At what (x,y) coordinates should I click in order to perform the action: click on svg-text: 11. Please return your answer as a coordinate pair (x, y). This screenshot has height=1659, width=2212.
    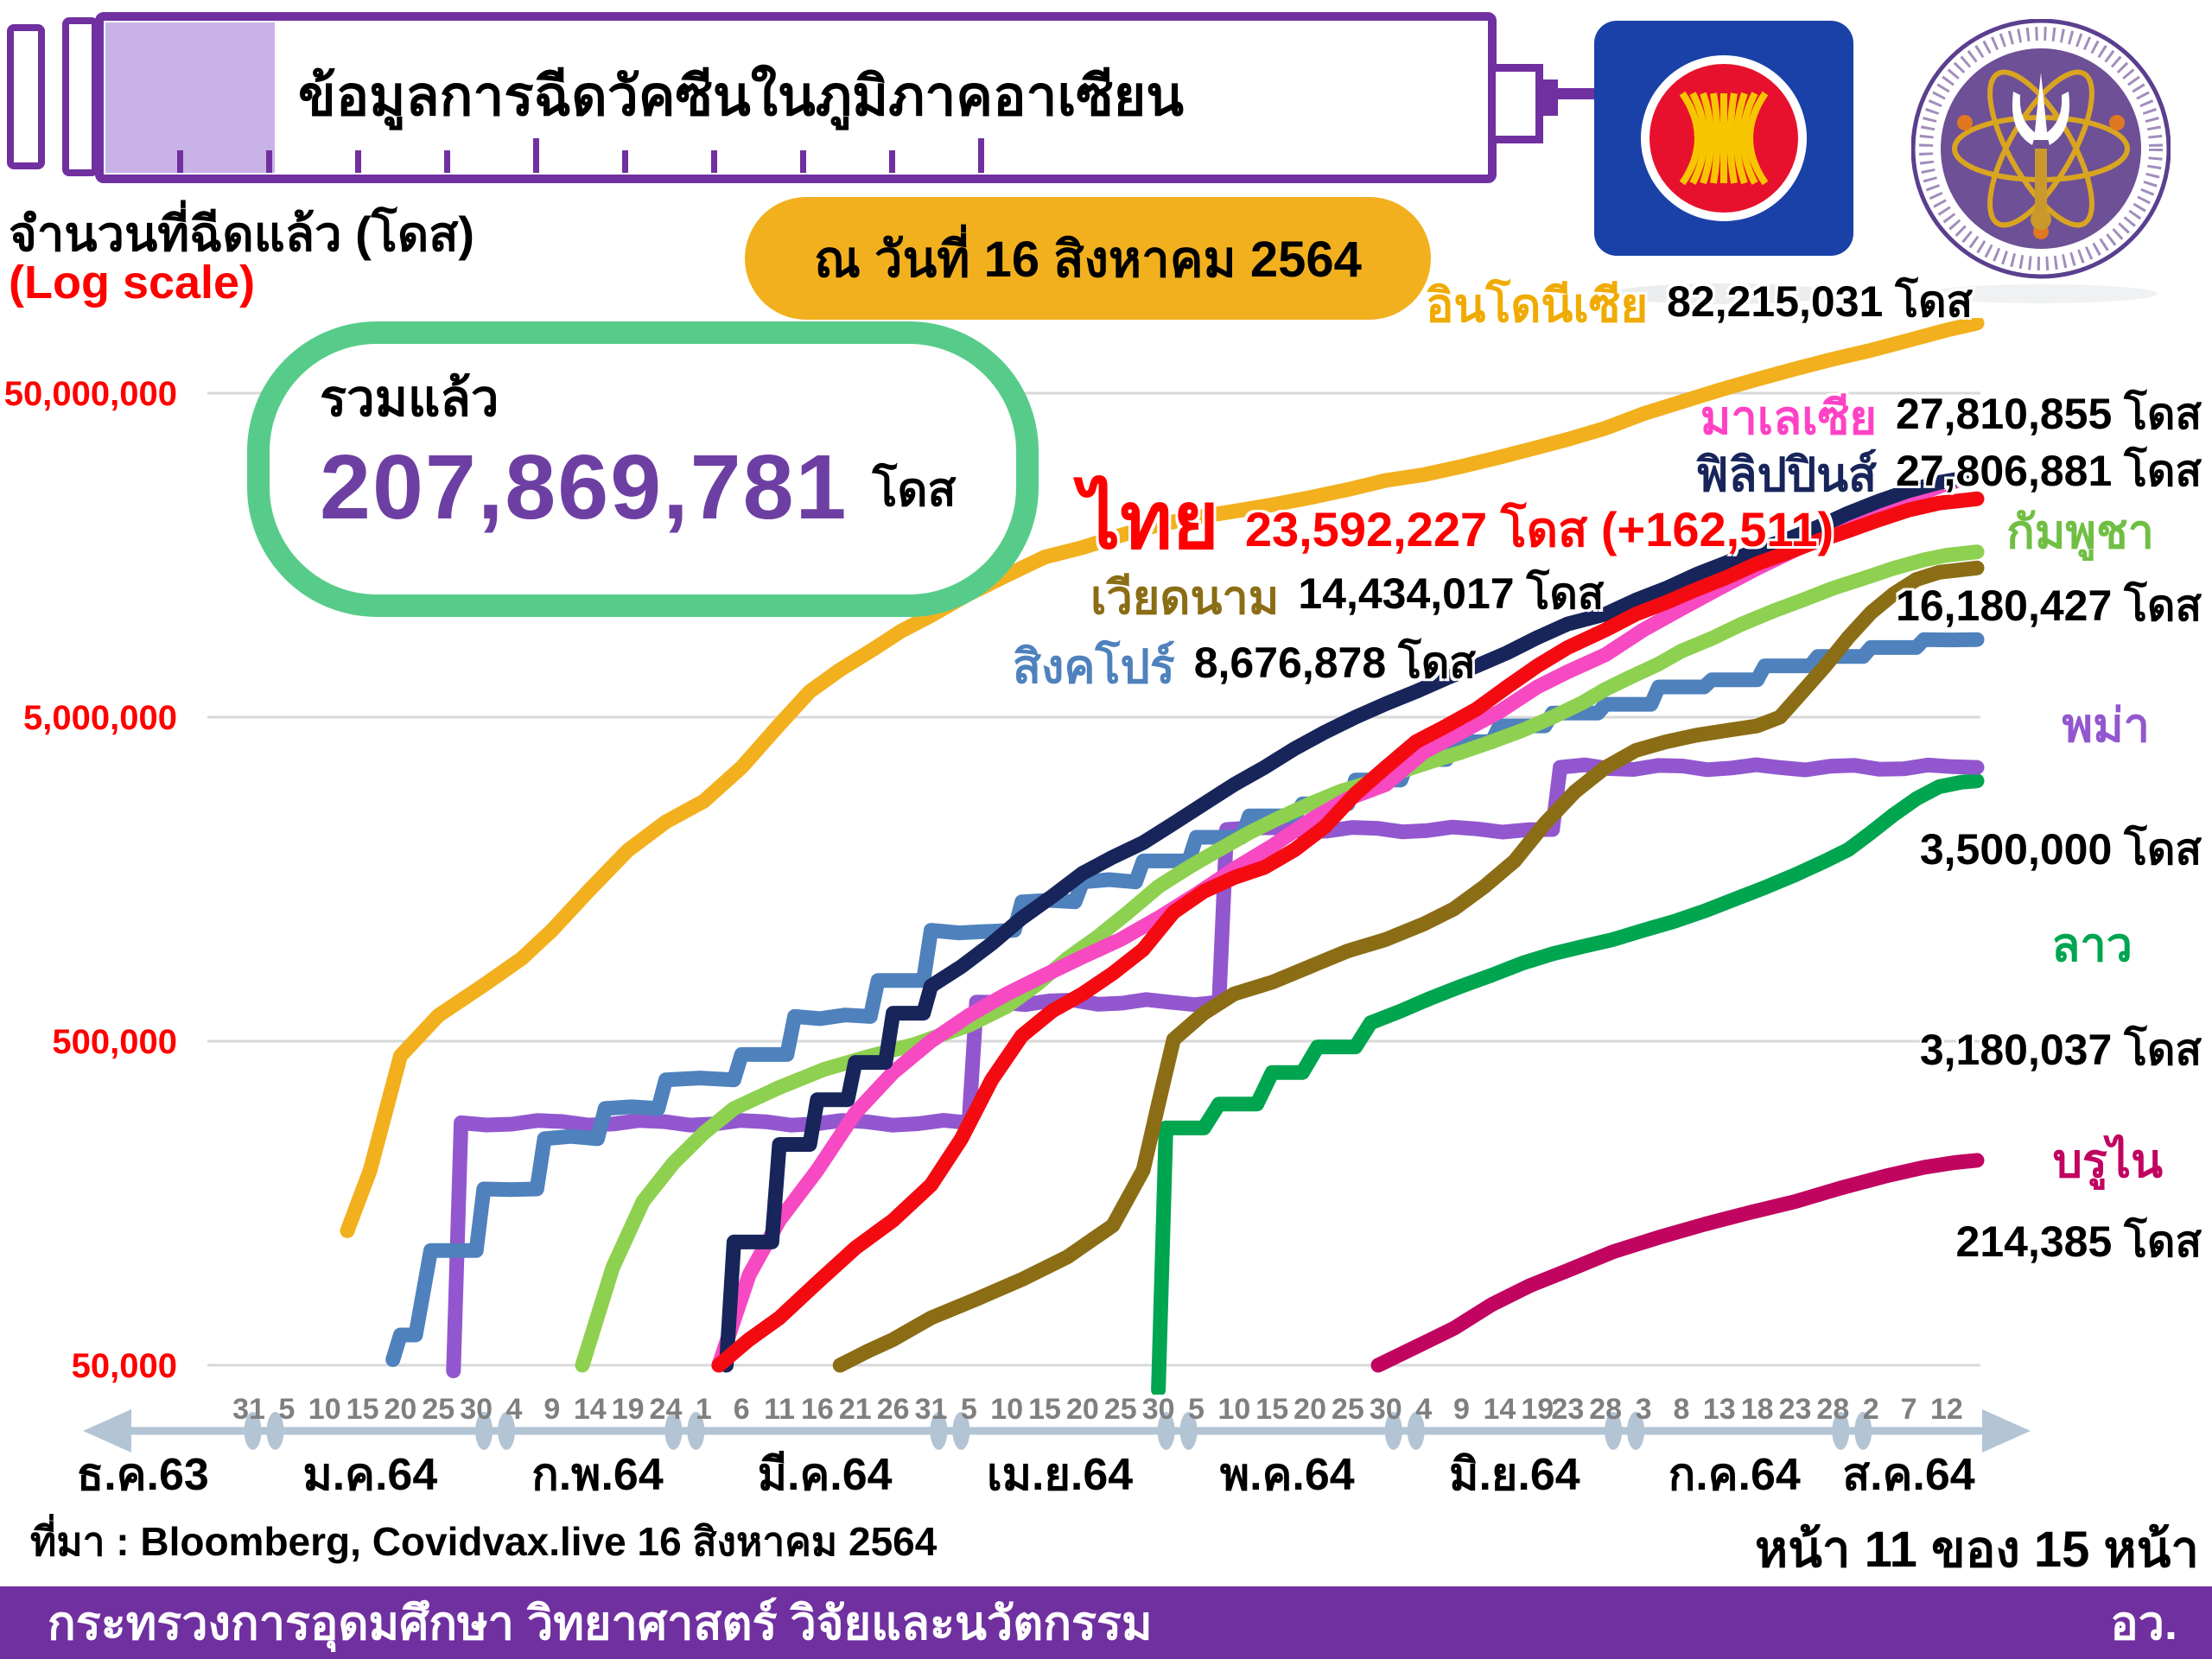
    Looking at the image, I should click on (779, 1409).